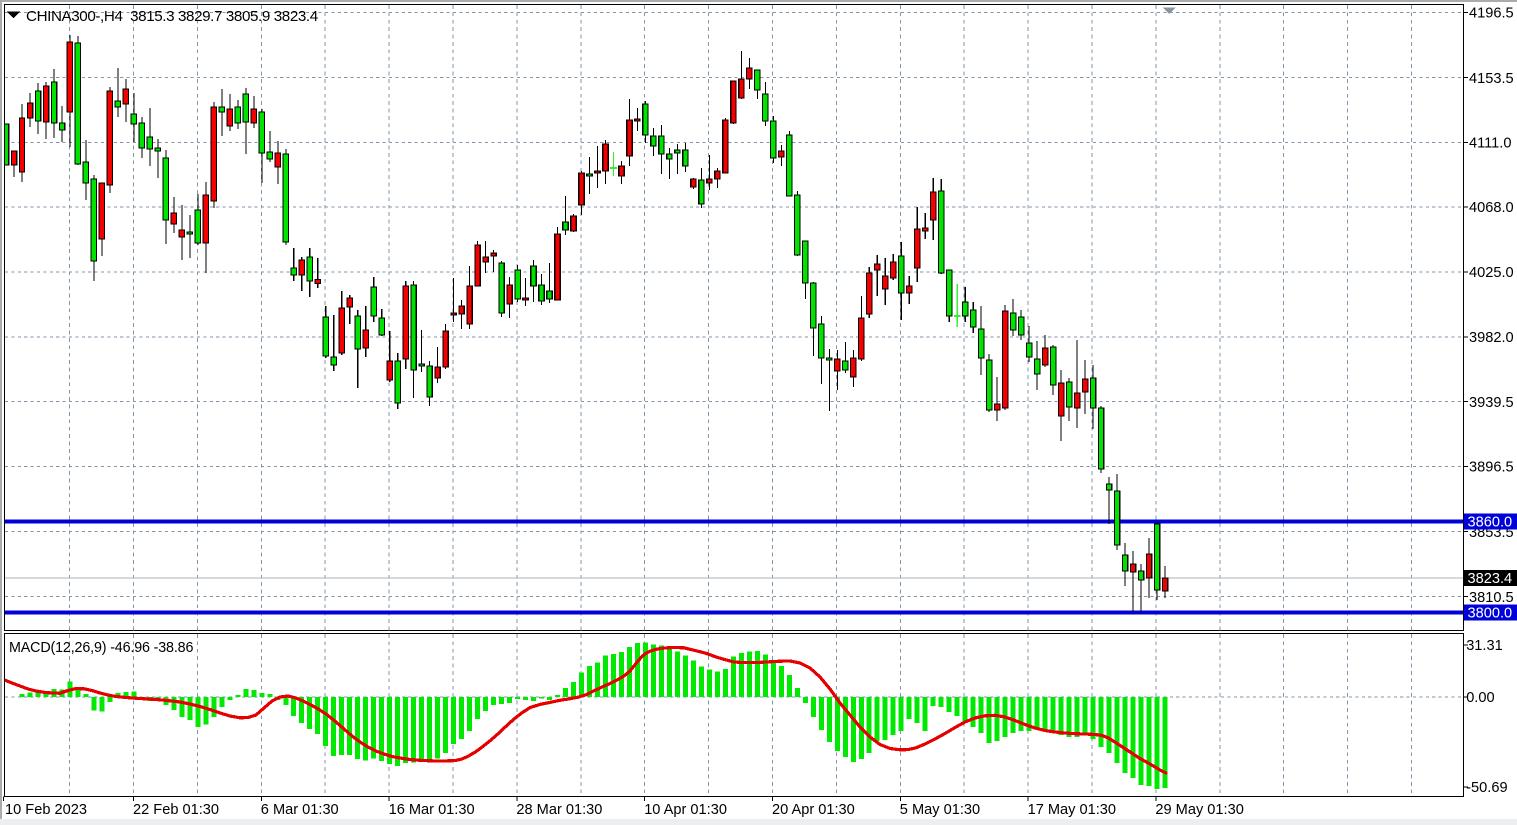 This screenshot has height=825, width=1517. What do you see at coordinates (1491, 468) in the screenshot?
I see `svg-text: 3896.5` at bounding box center [1491, 468].